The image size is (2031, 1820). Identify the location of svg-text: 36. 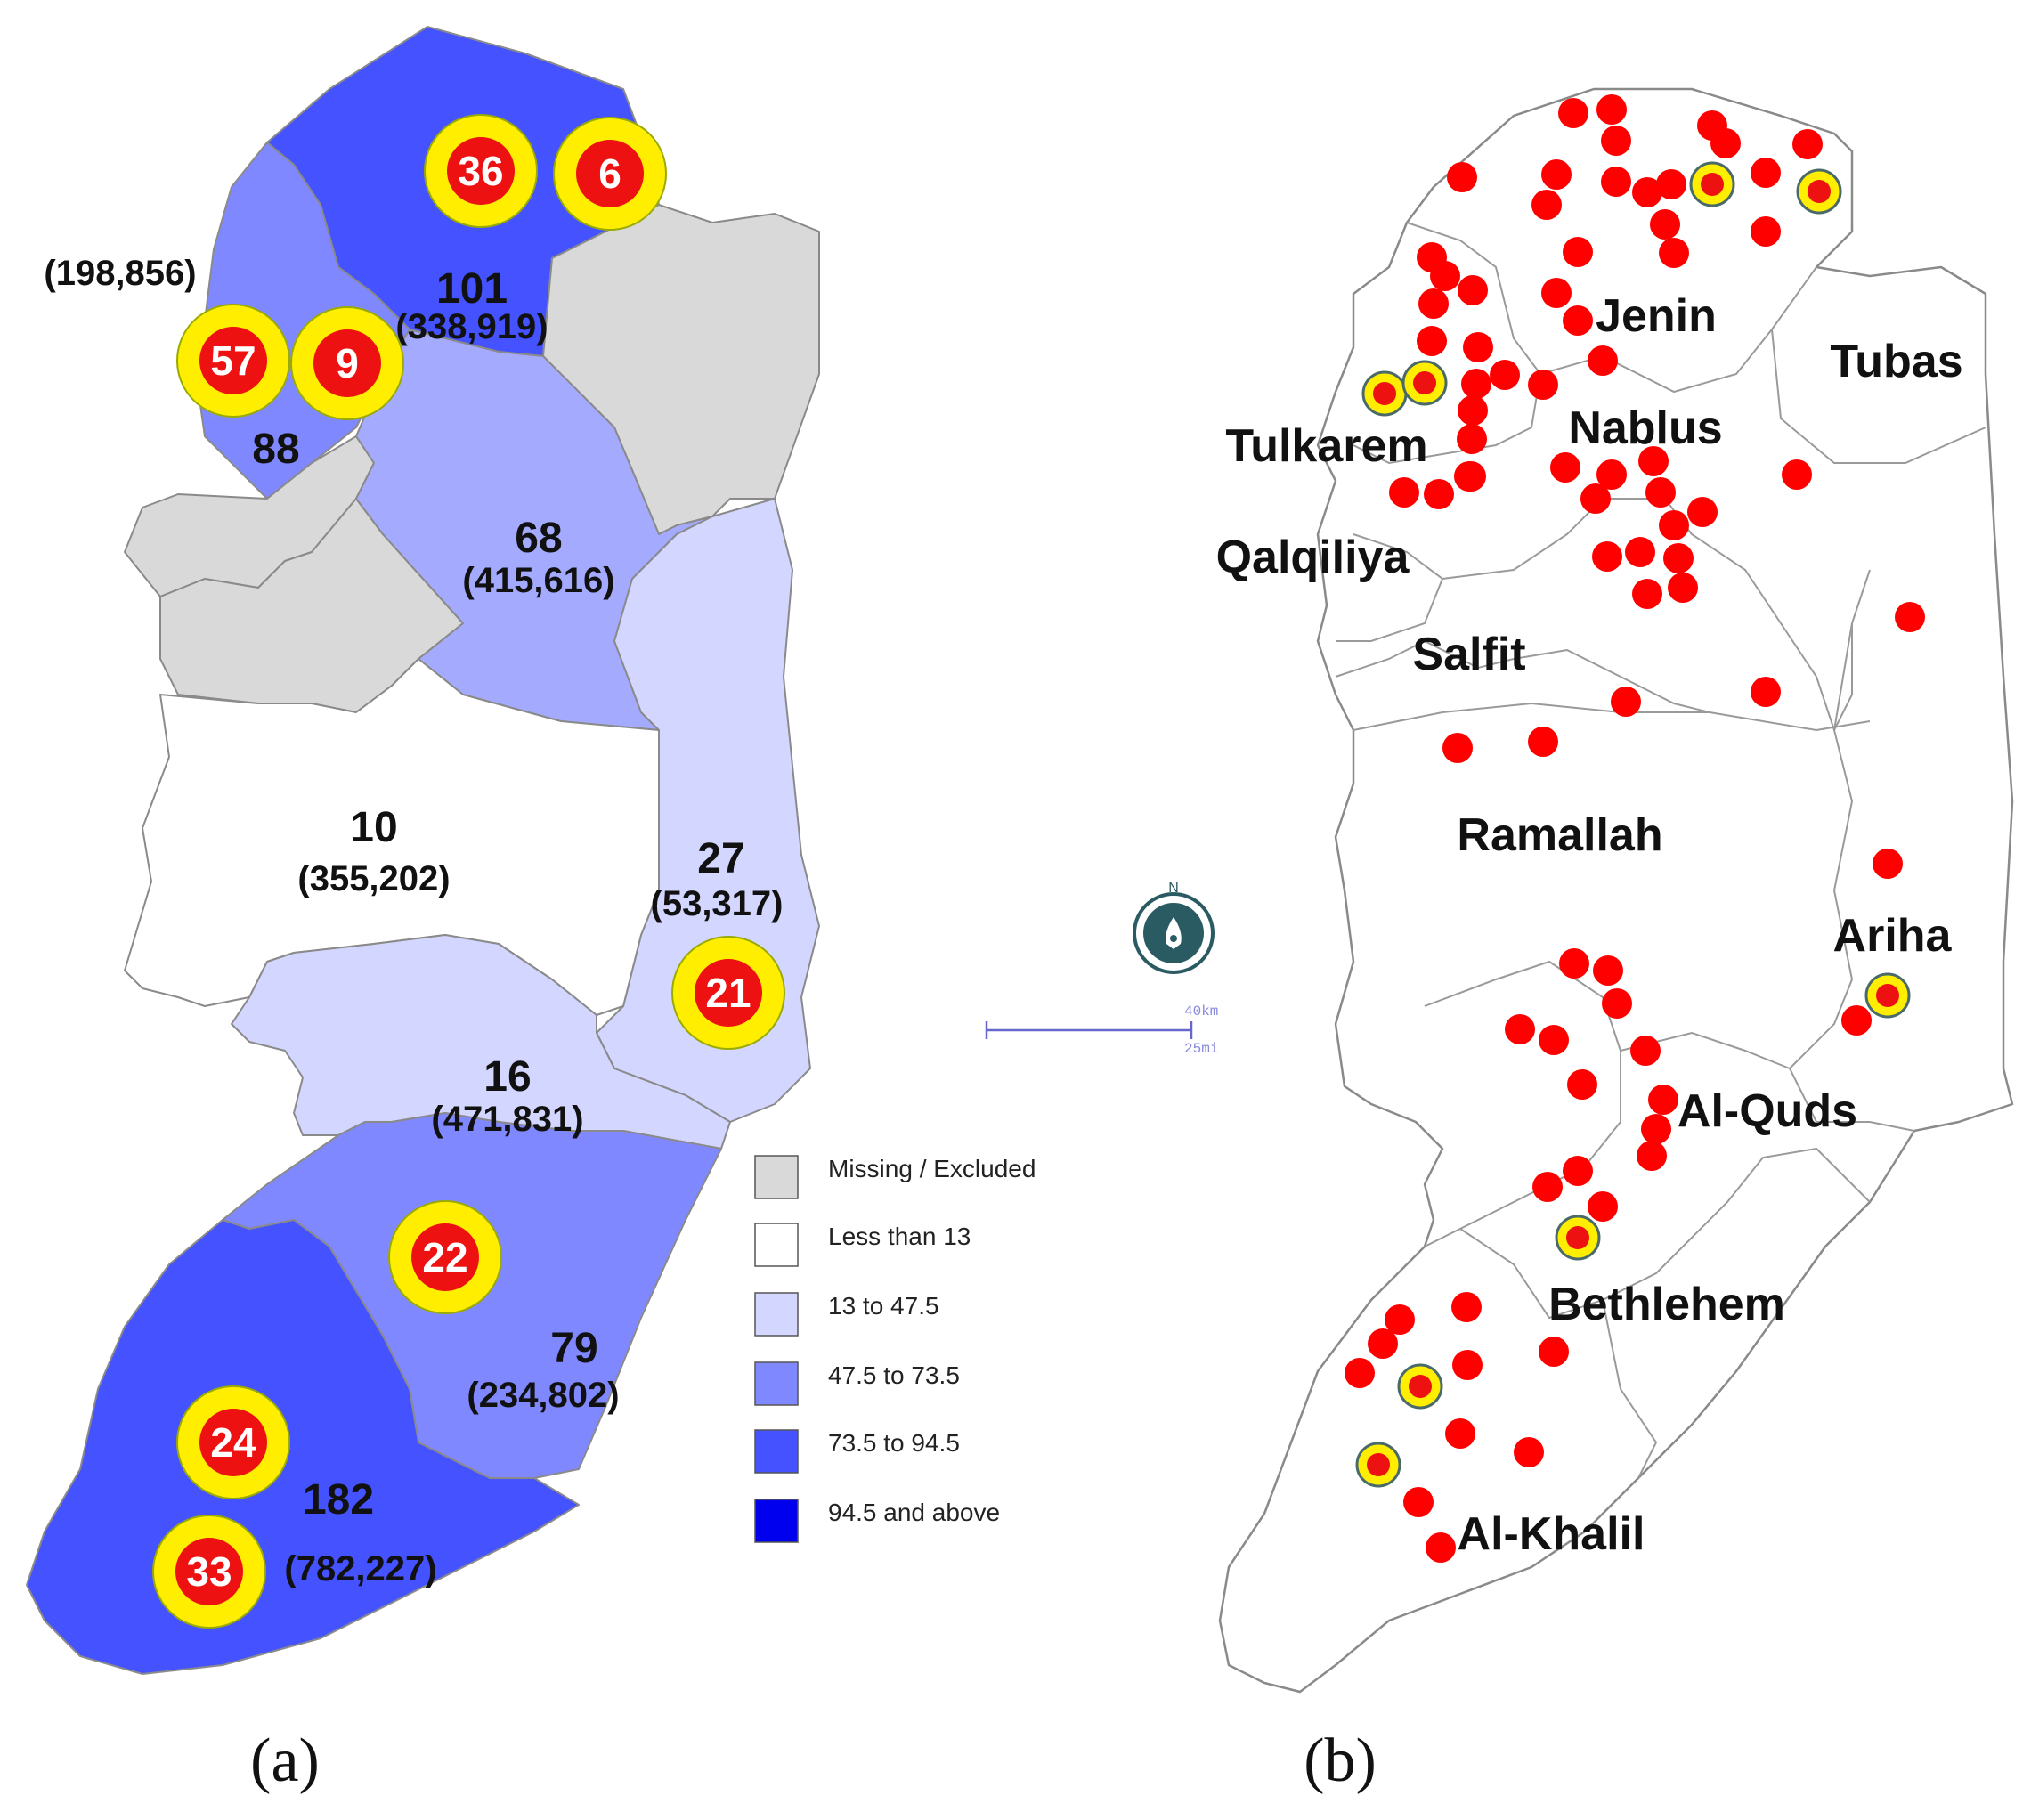
(480, 171).